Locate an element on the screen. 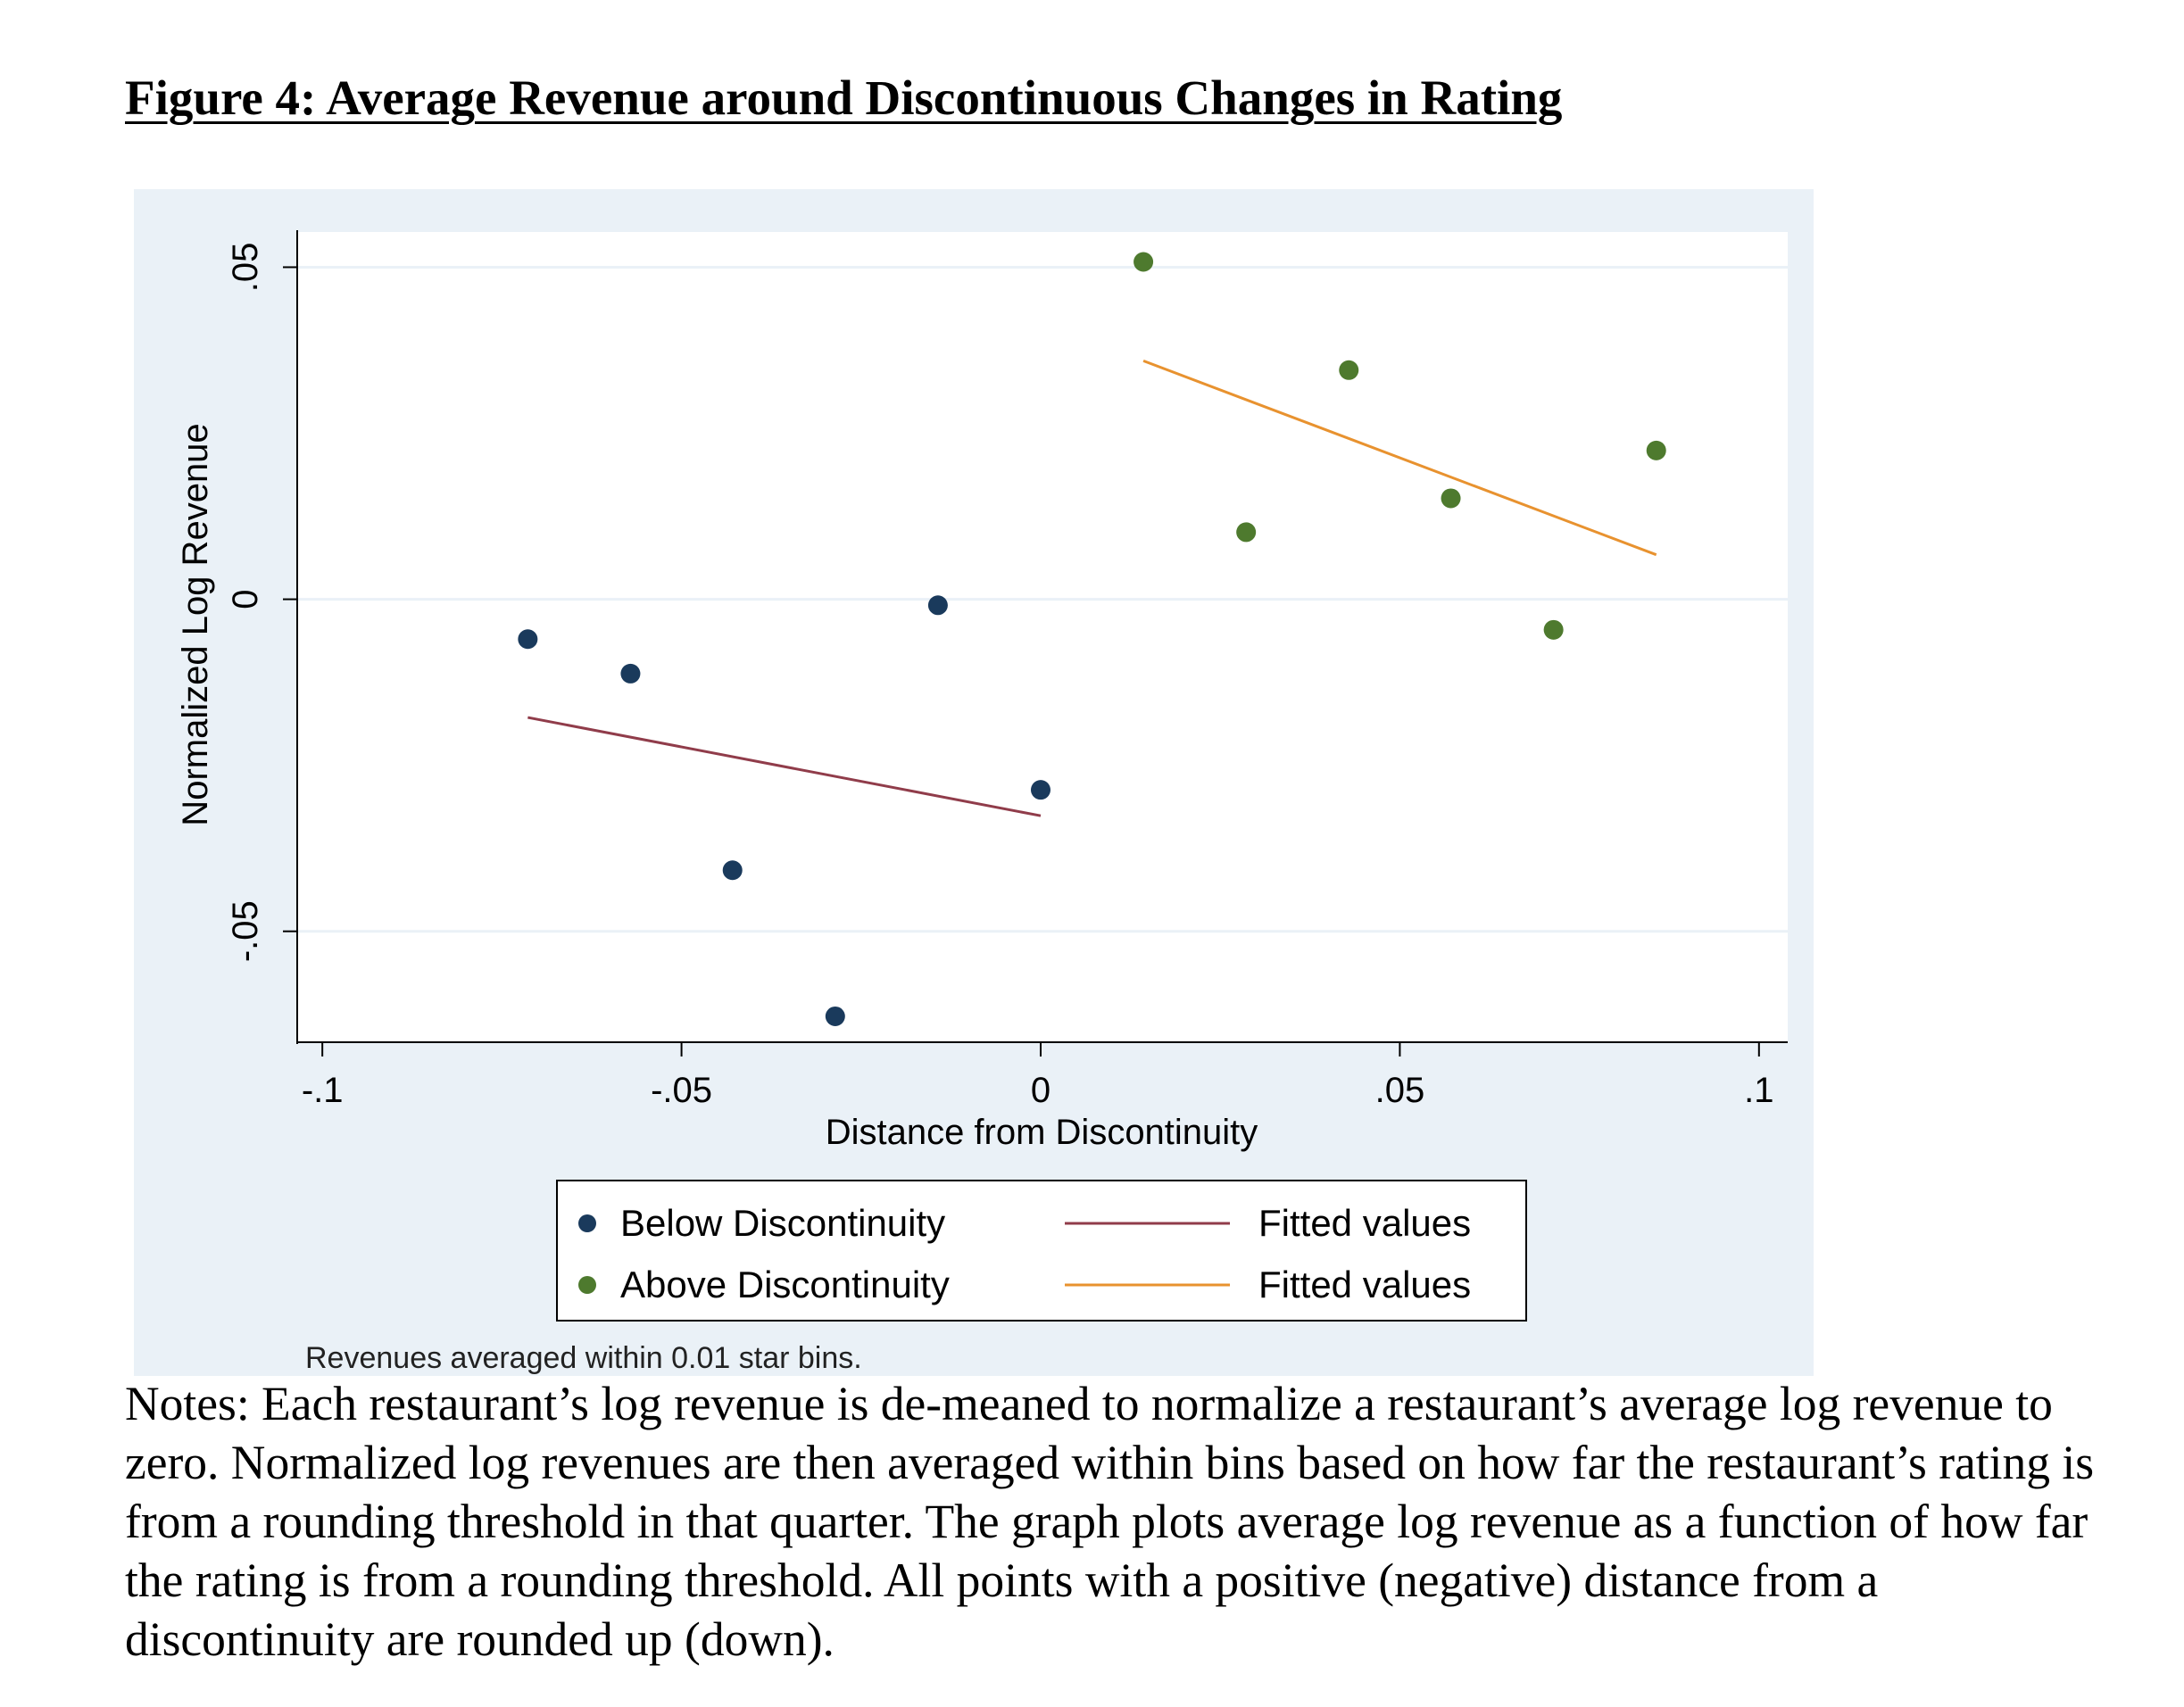  x-tick-label: .1 is located at coordinates (1759, 1090).